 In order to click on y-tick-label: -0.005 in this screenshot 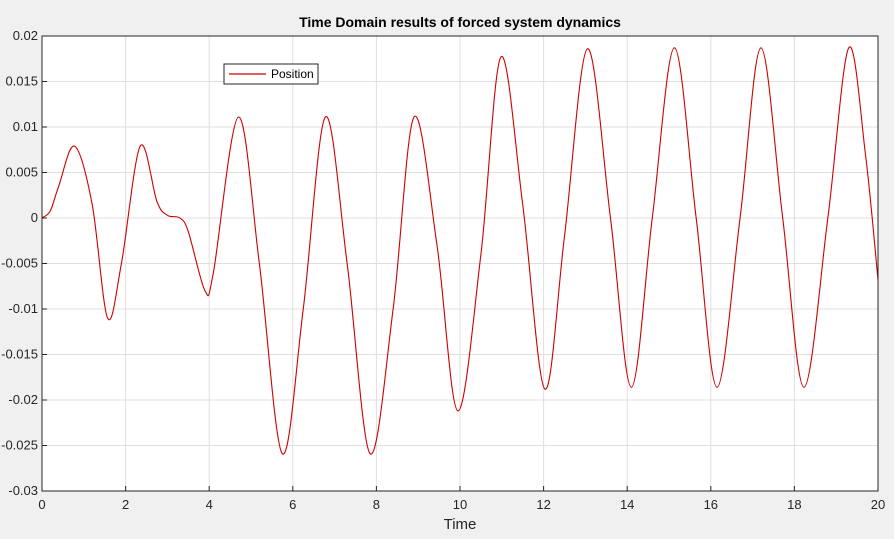, I will do `click(19, 263)`.